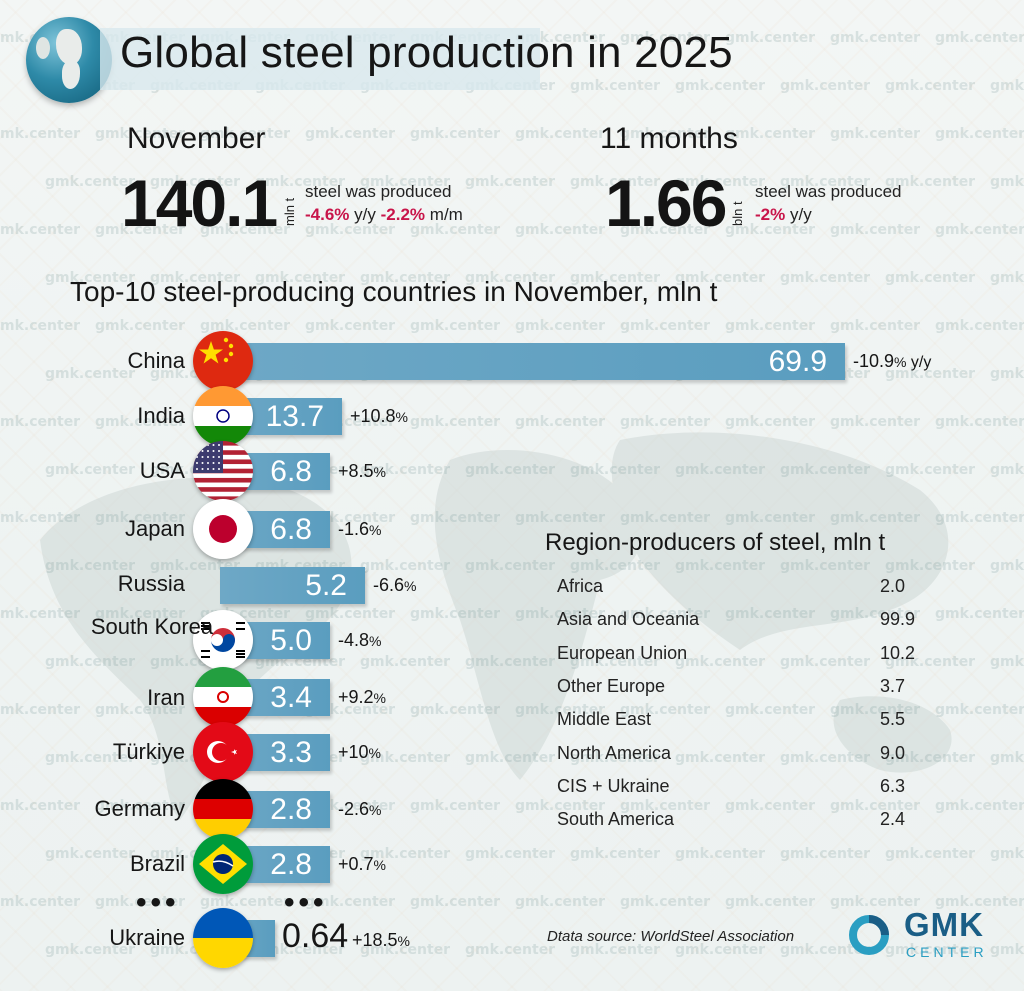  What do you see at coordinates (139, 808) in the screenshot?
I see `country-label: Germany` at bounding box center [139, 808].